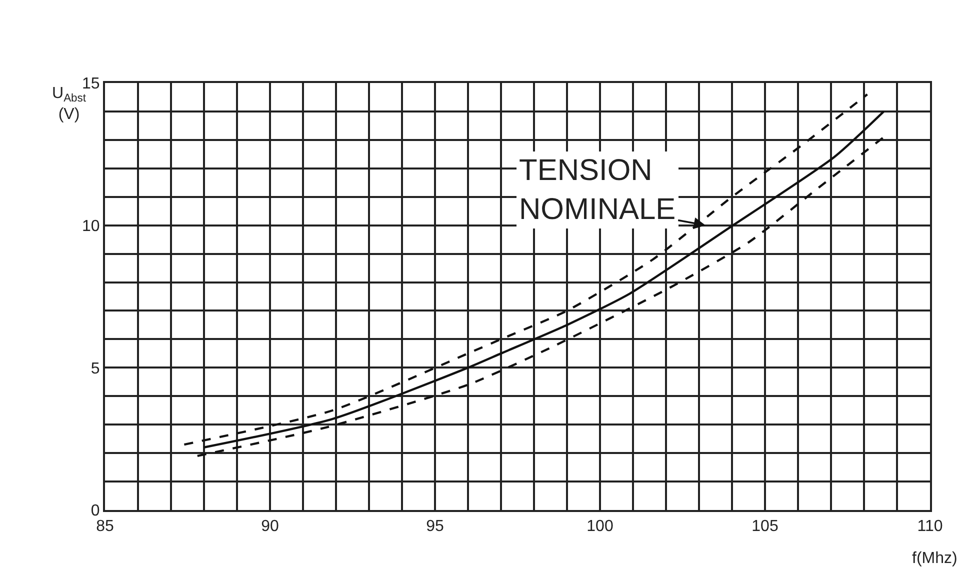 Image resolution: width=965 pixels, height=587 pixels. What do you see at coordinates (105, 527) in the screenshot?
I see `x-tick-label: 85` at bounding box center [105, 527].